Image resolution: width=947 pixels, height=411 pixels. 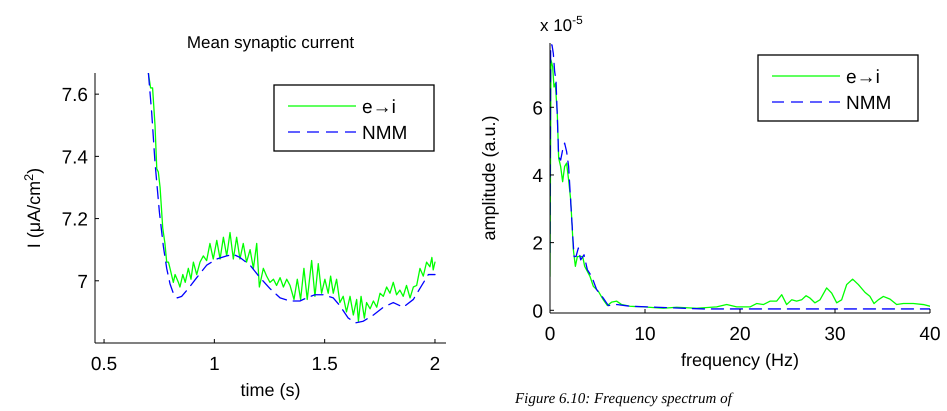 I want to click on y-tick-label: 6, so click(x=537, y=109).